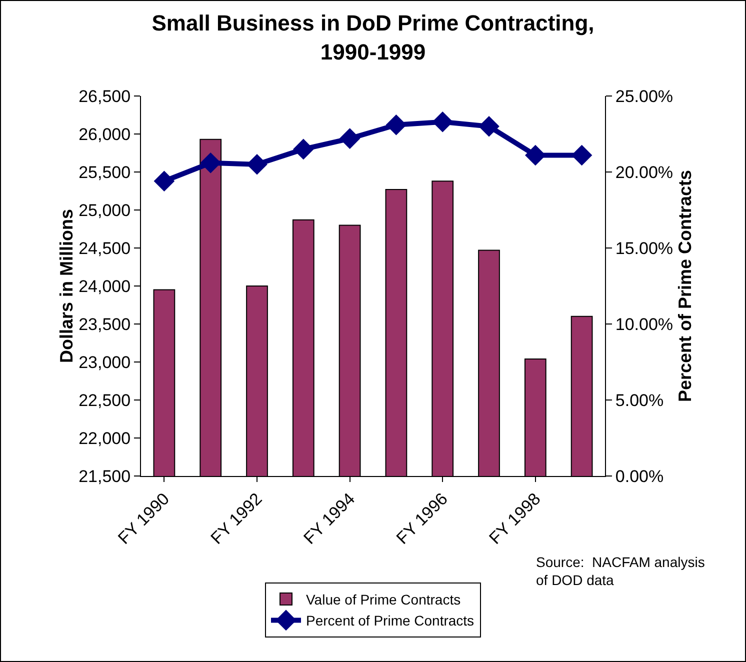 This screenshot has height=662, width=746. What do you see at coordinates (644, 96) in the screenshot?
I see `y2-tick-label: 25.00%` at bounding box center [644, 96].